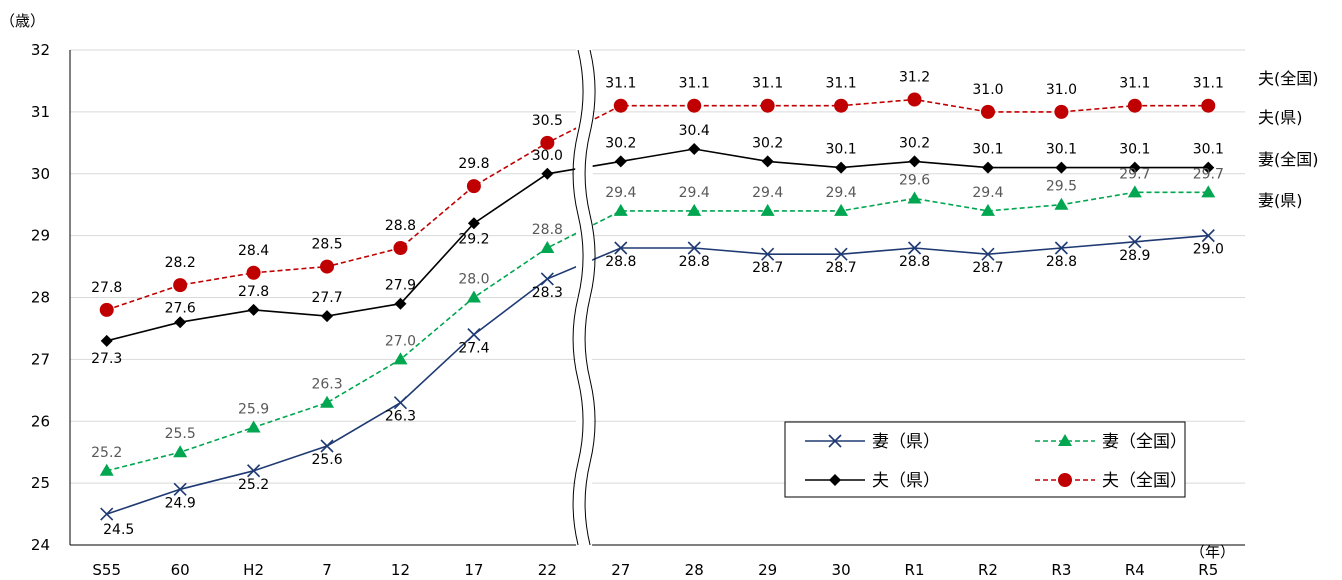  I want to click on y-tick-label: 32, so click(40, 50).